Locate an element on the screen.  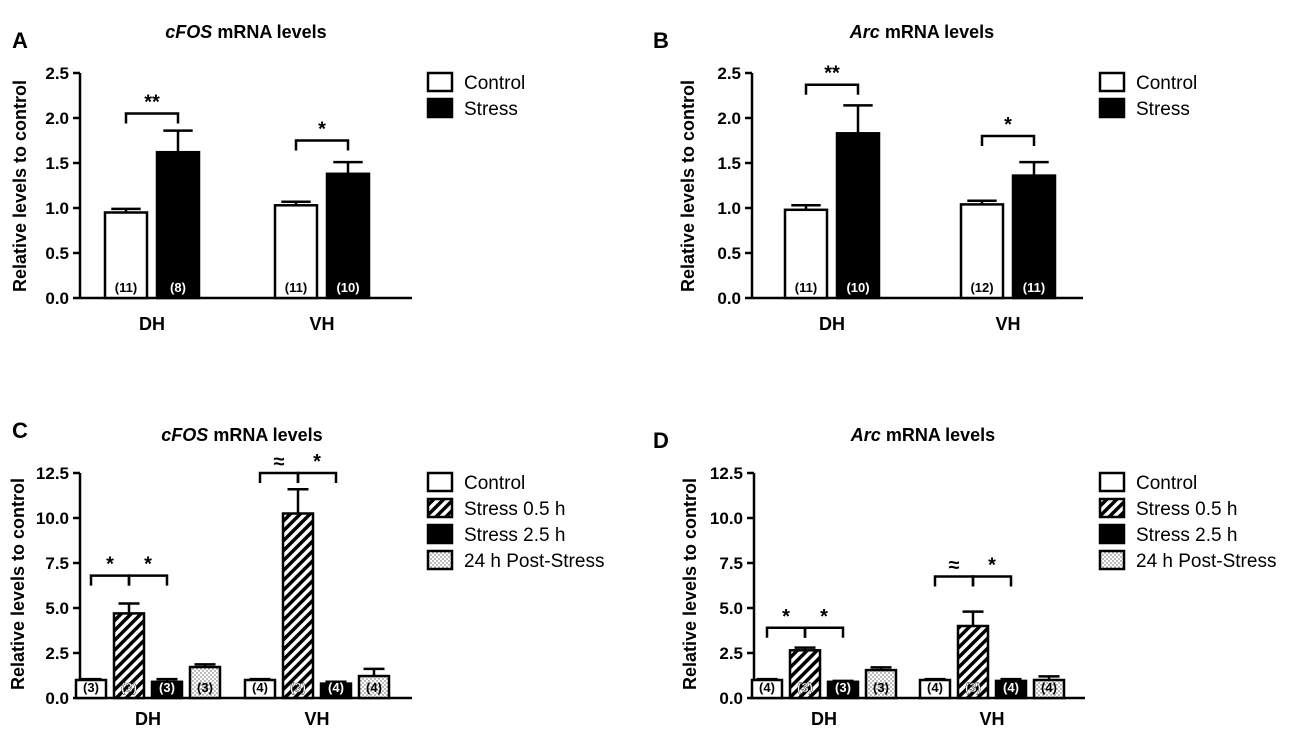
legend-label: Stress is located at coordinates (1163, 109).